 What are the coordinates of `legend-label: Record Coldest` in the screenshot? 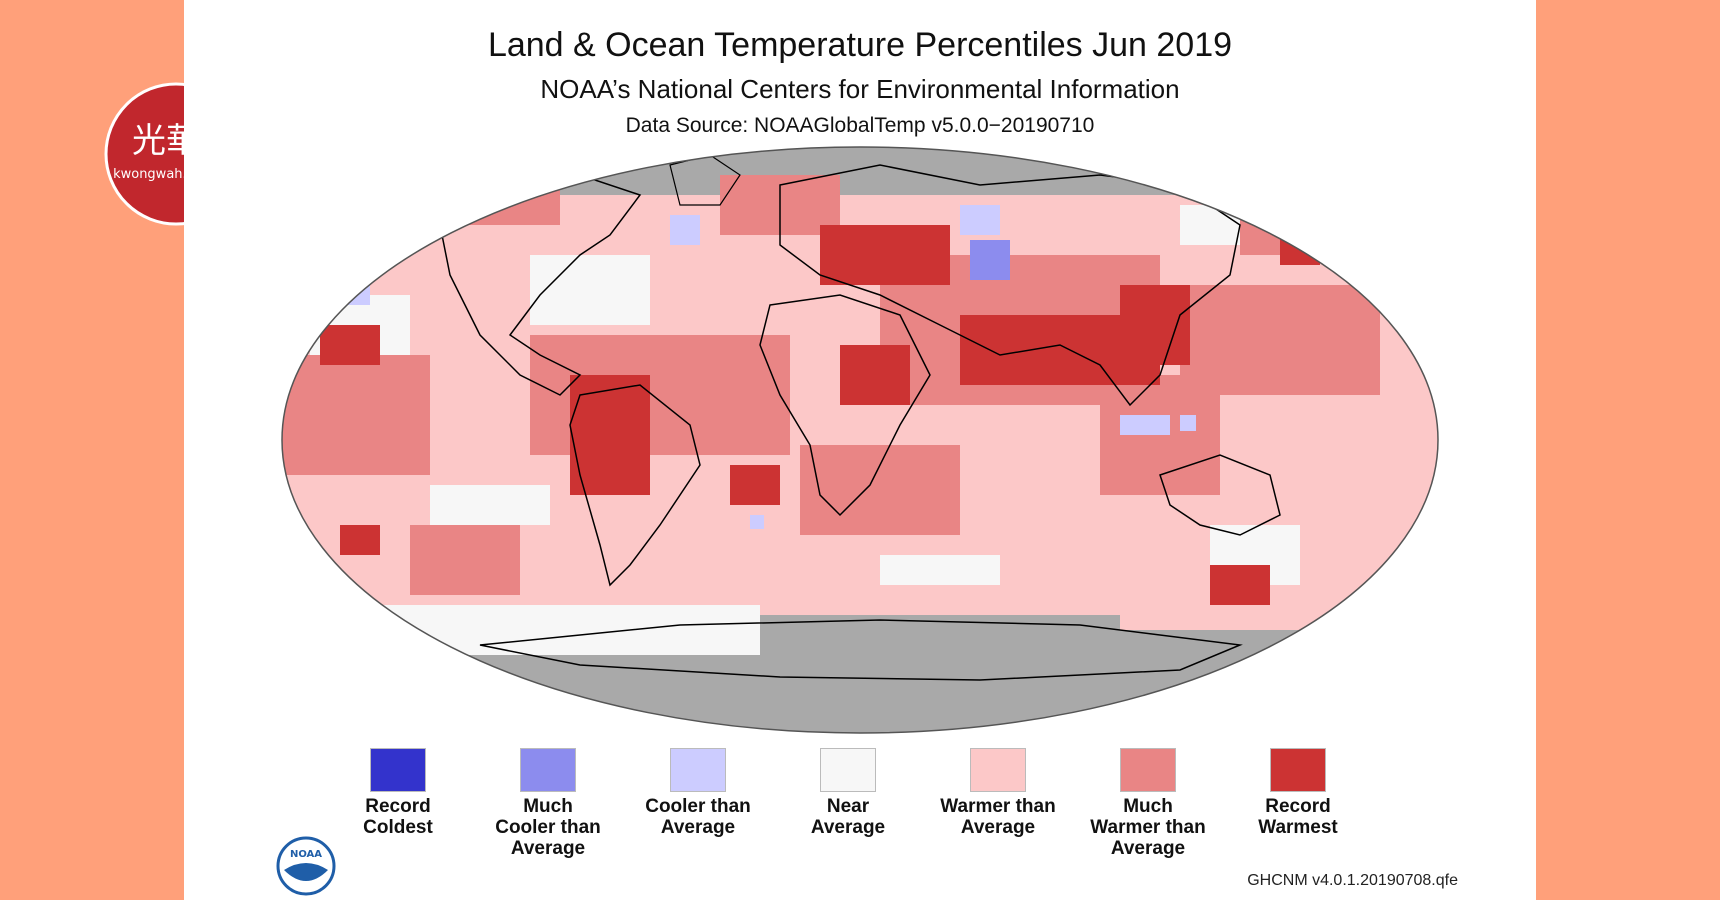 It's located at (398, 817).